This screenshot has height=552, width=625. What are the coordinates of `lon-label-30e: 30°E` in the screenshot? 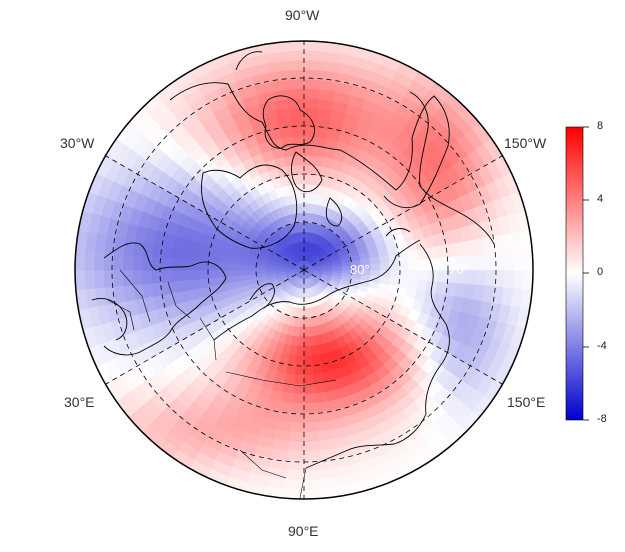 It's located at (79, 402).